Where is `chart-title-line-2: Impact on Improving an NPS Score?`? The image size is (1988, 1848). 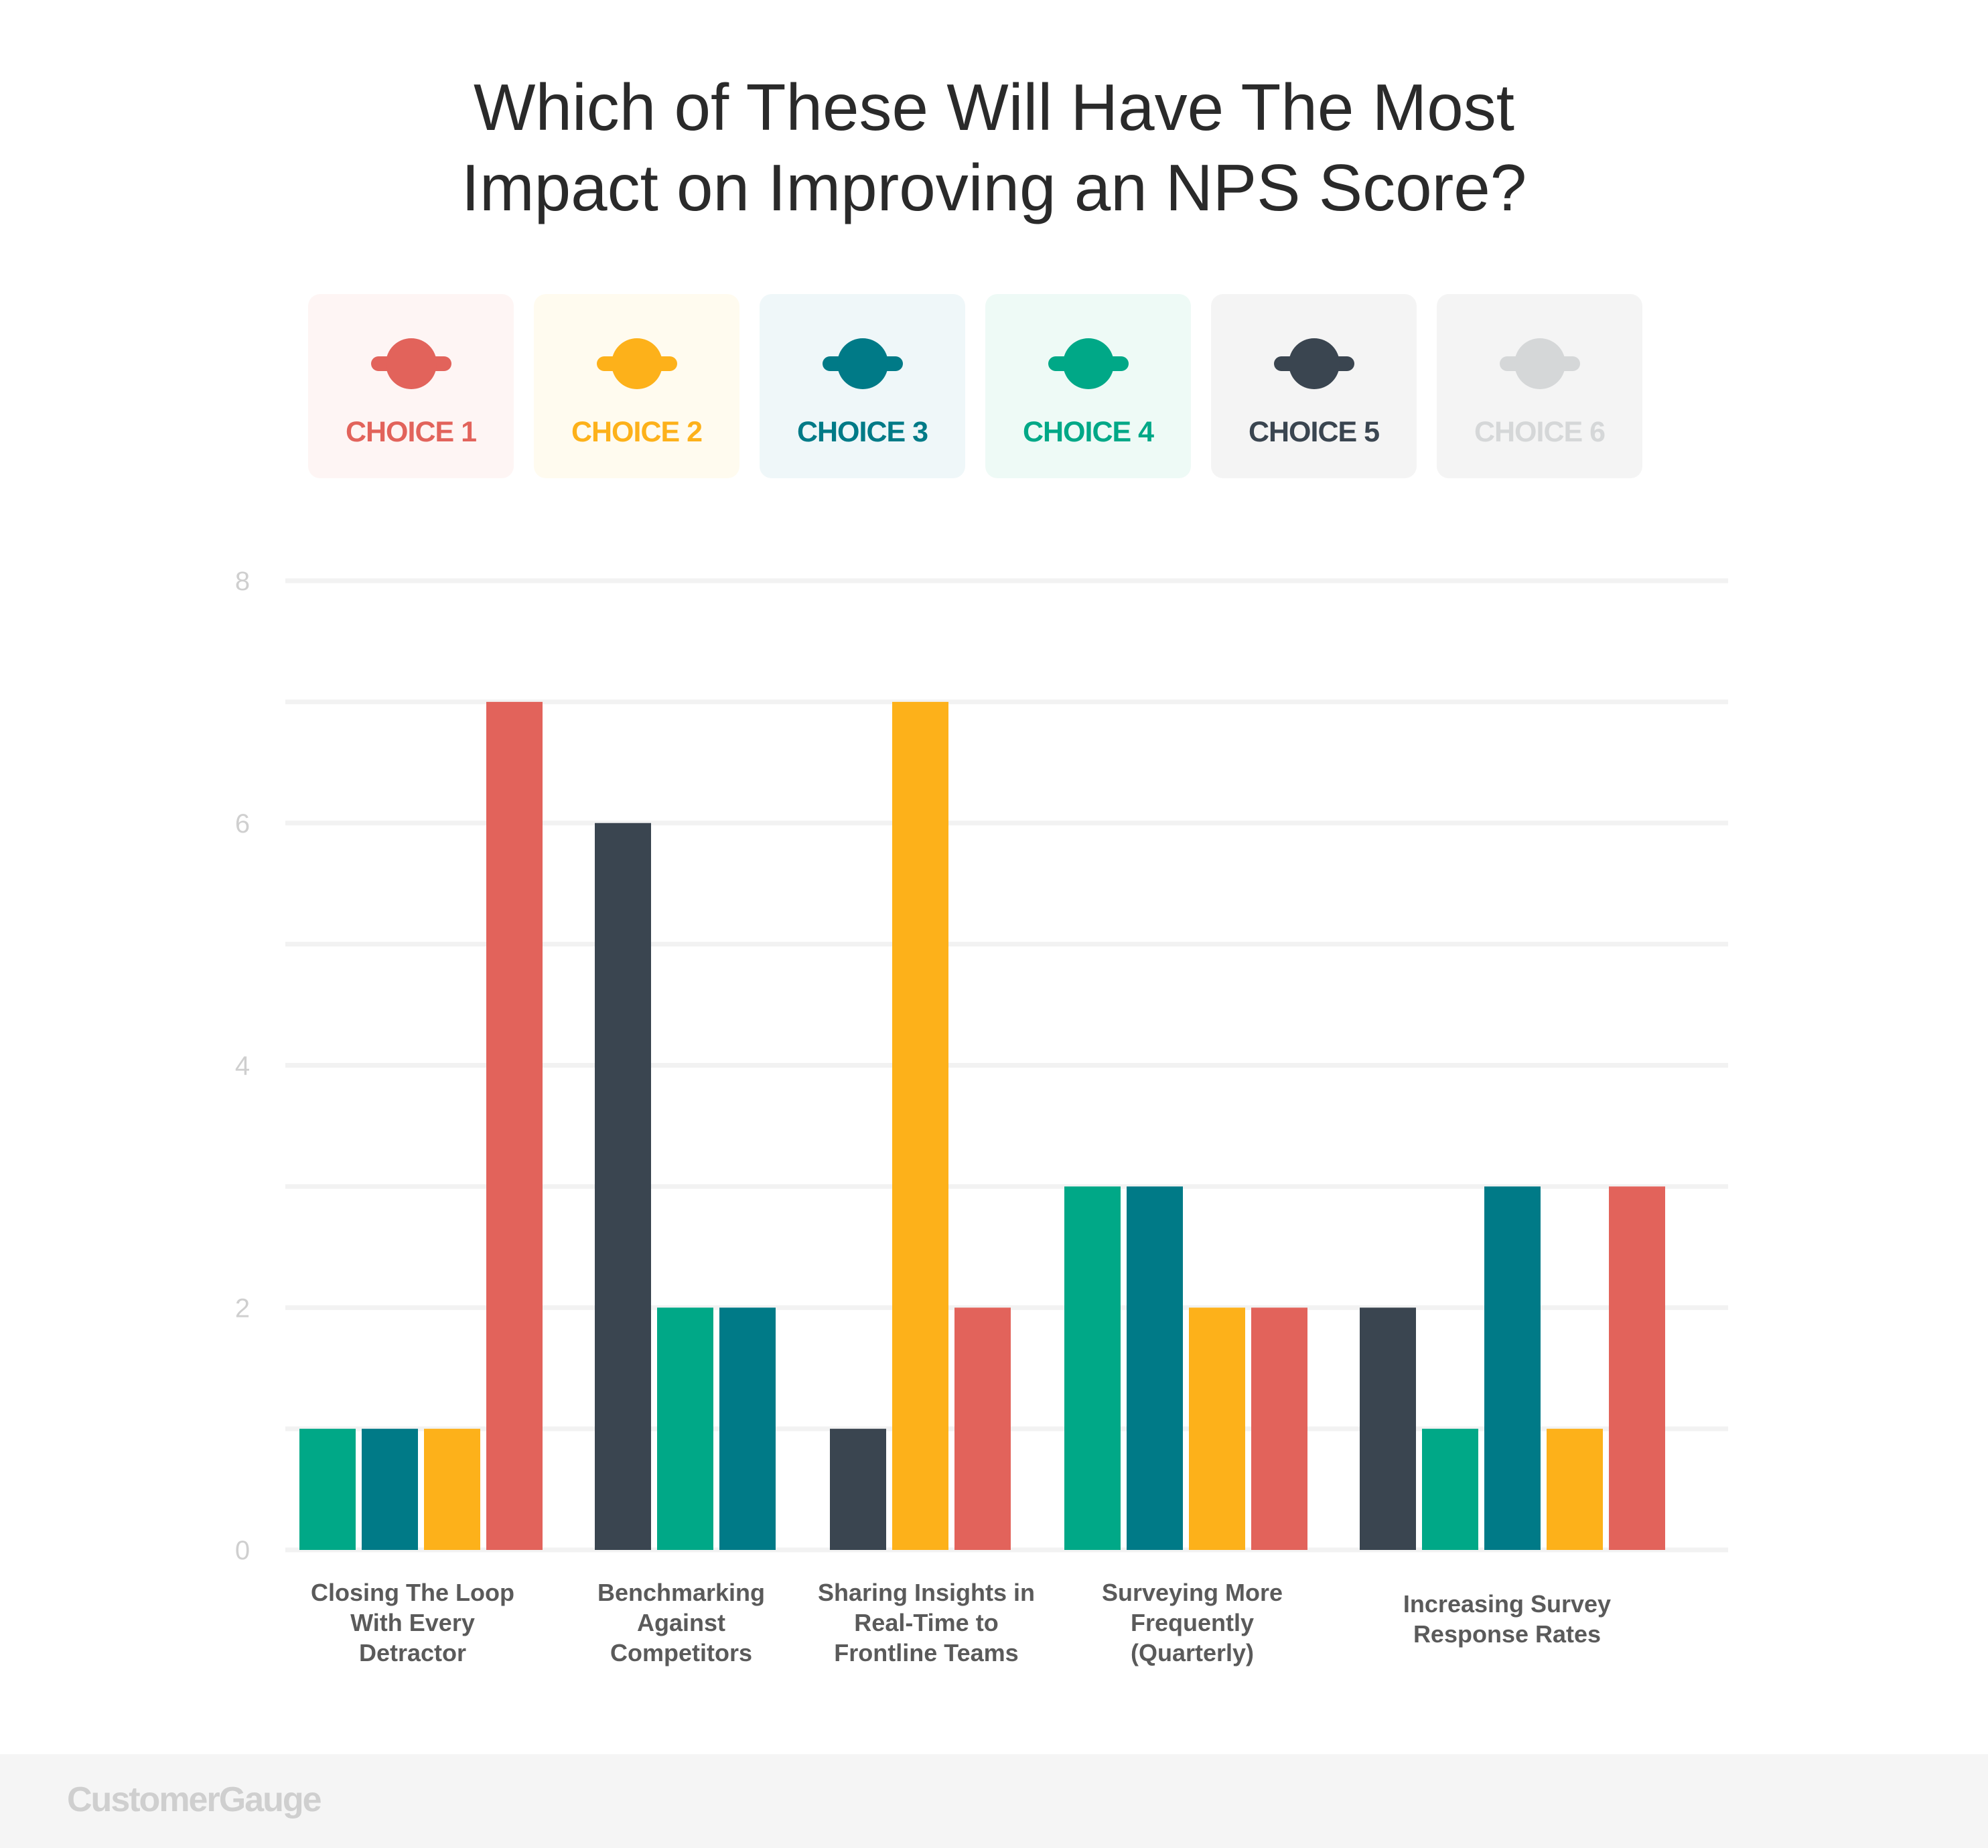 chart-title-line-2: Impact on Improving an NPS Score? is located at coordinates (994, 187).